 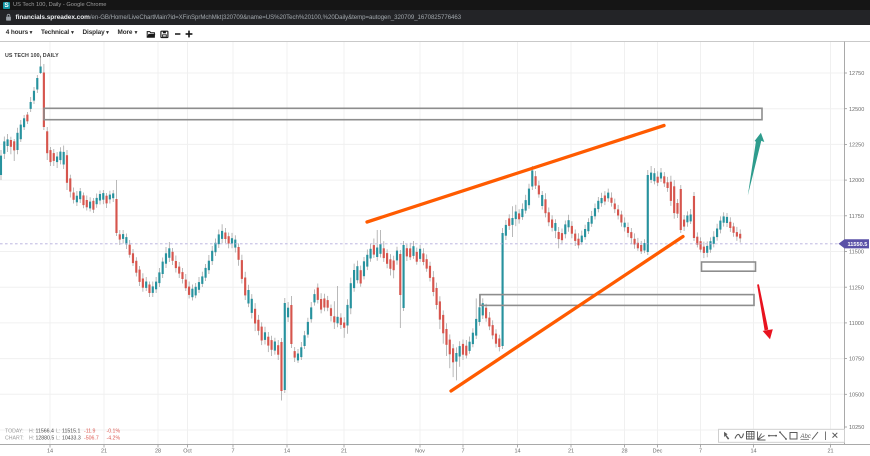 I want to click on svg-text: 11550.5, so click(x=858, y=245).